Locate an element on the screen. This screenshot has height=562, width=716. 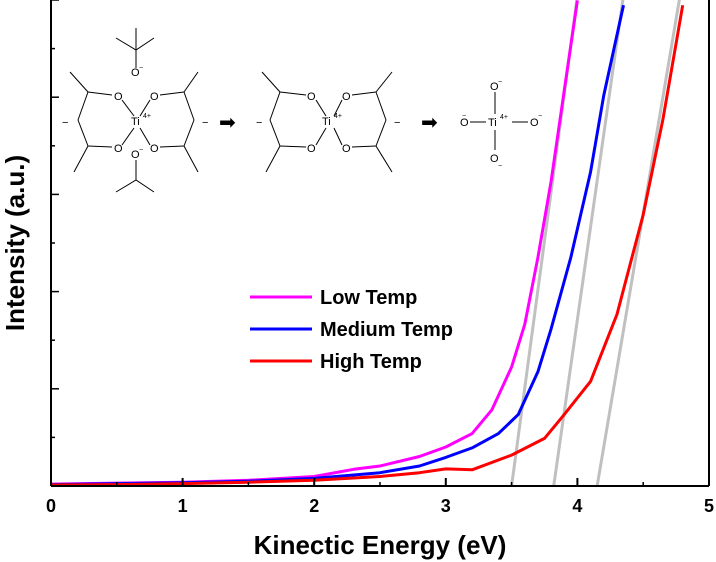
y-ticks is located at coordinates (55, 219).